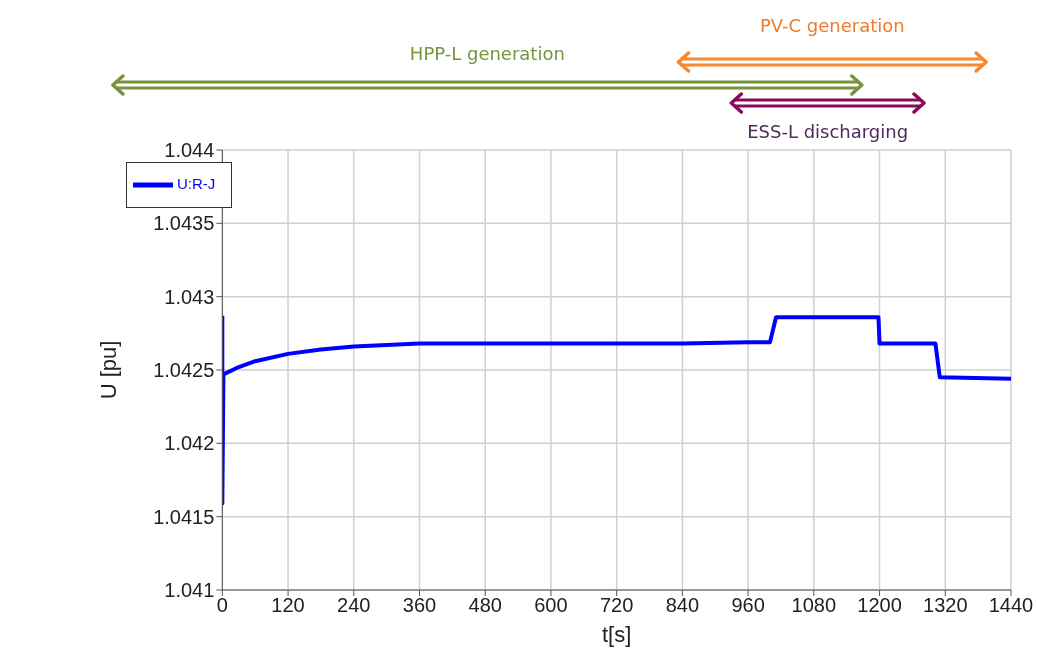  Describe the element at coordinates (945, 605) in the screenshot. I see `x-tick-label: 1320` at that location.